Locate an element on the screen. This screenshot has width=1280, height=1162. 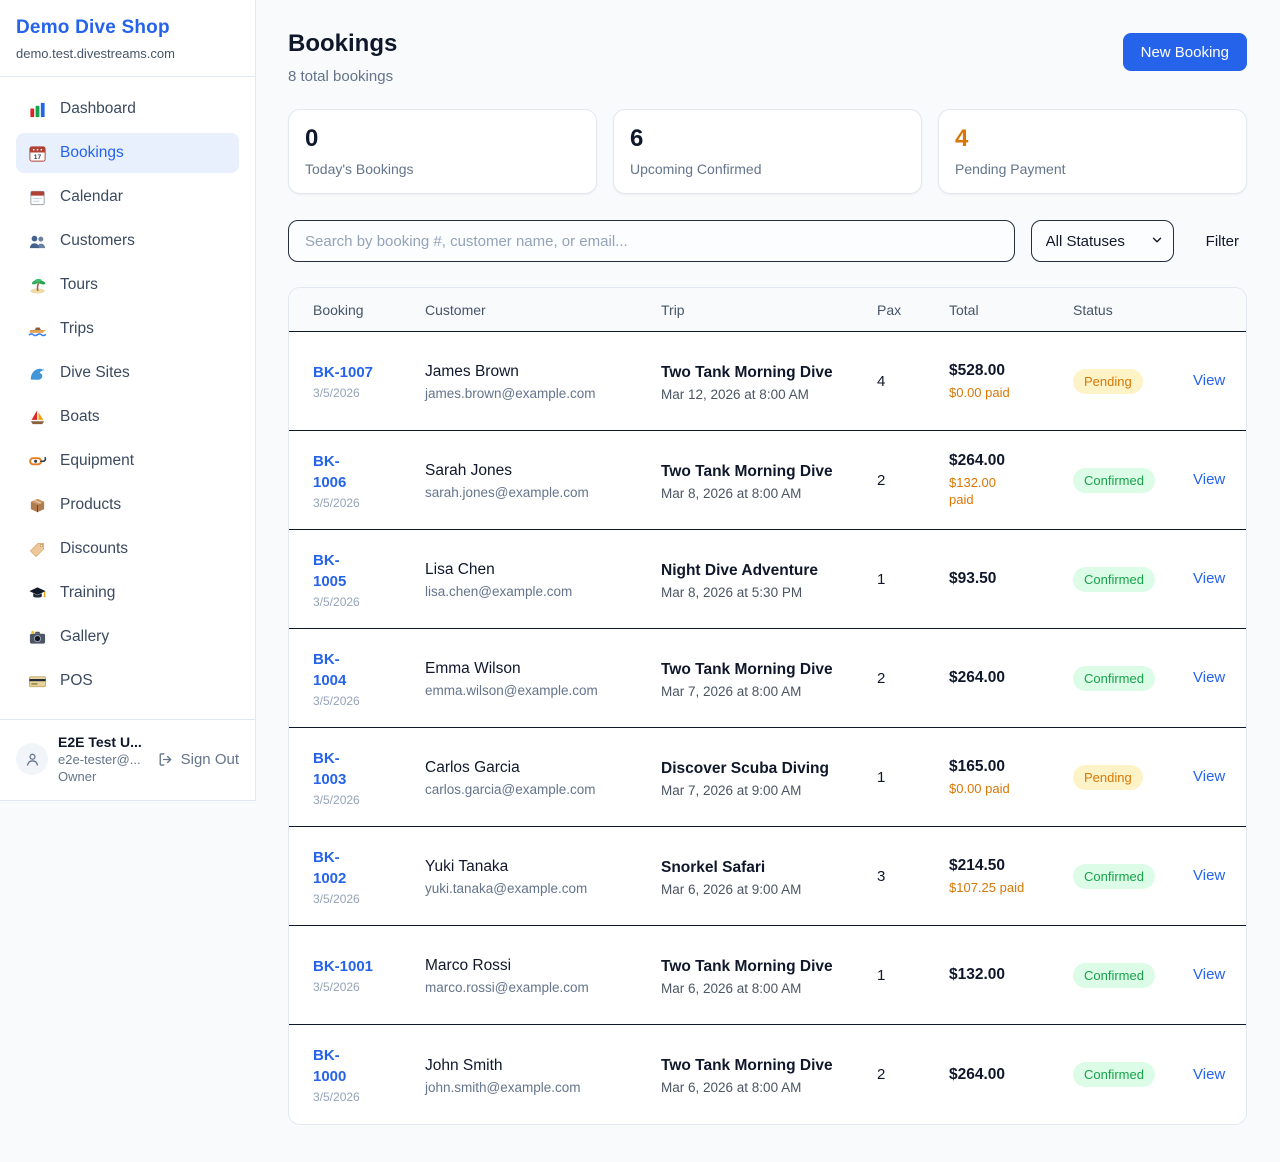
brand-name: Demo Dive Shop is located at coordinates (93, 27).